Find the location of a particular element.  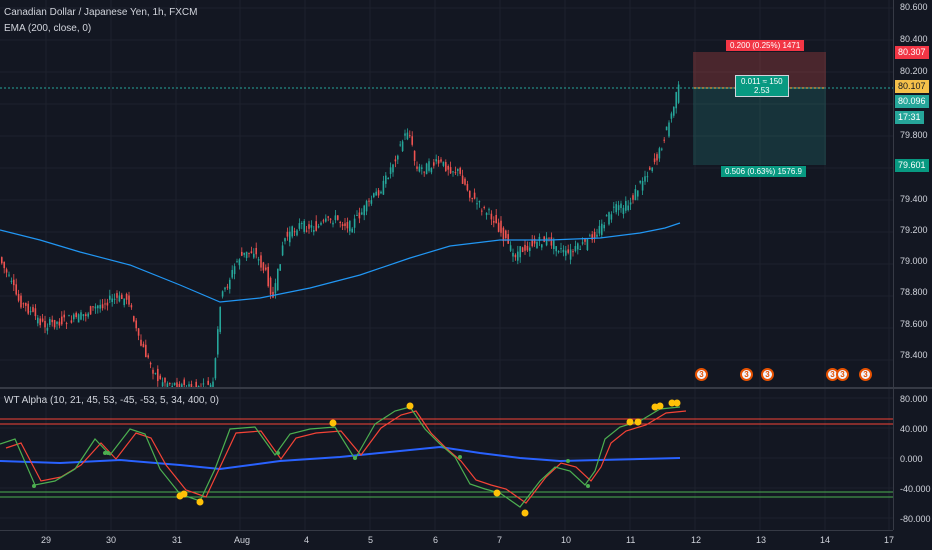

ema-price-tag: 80.096 is located at coordinates (912, 101).